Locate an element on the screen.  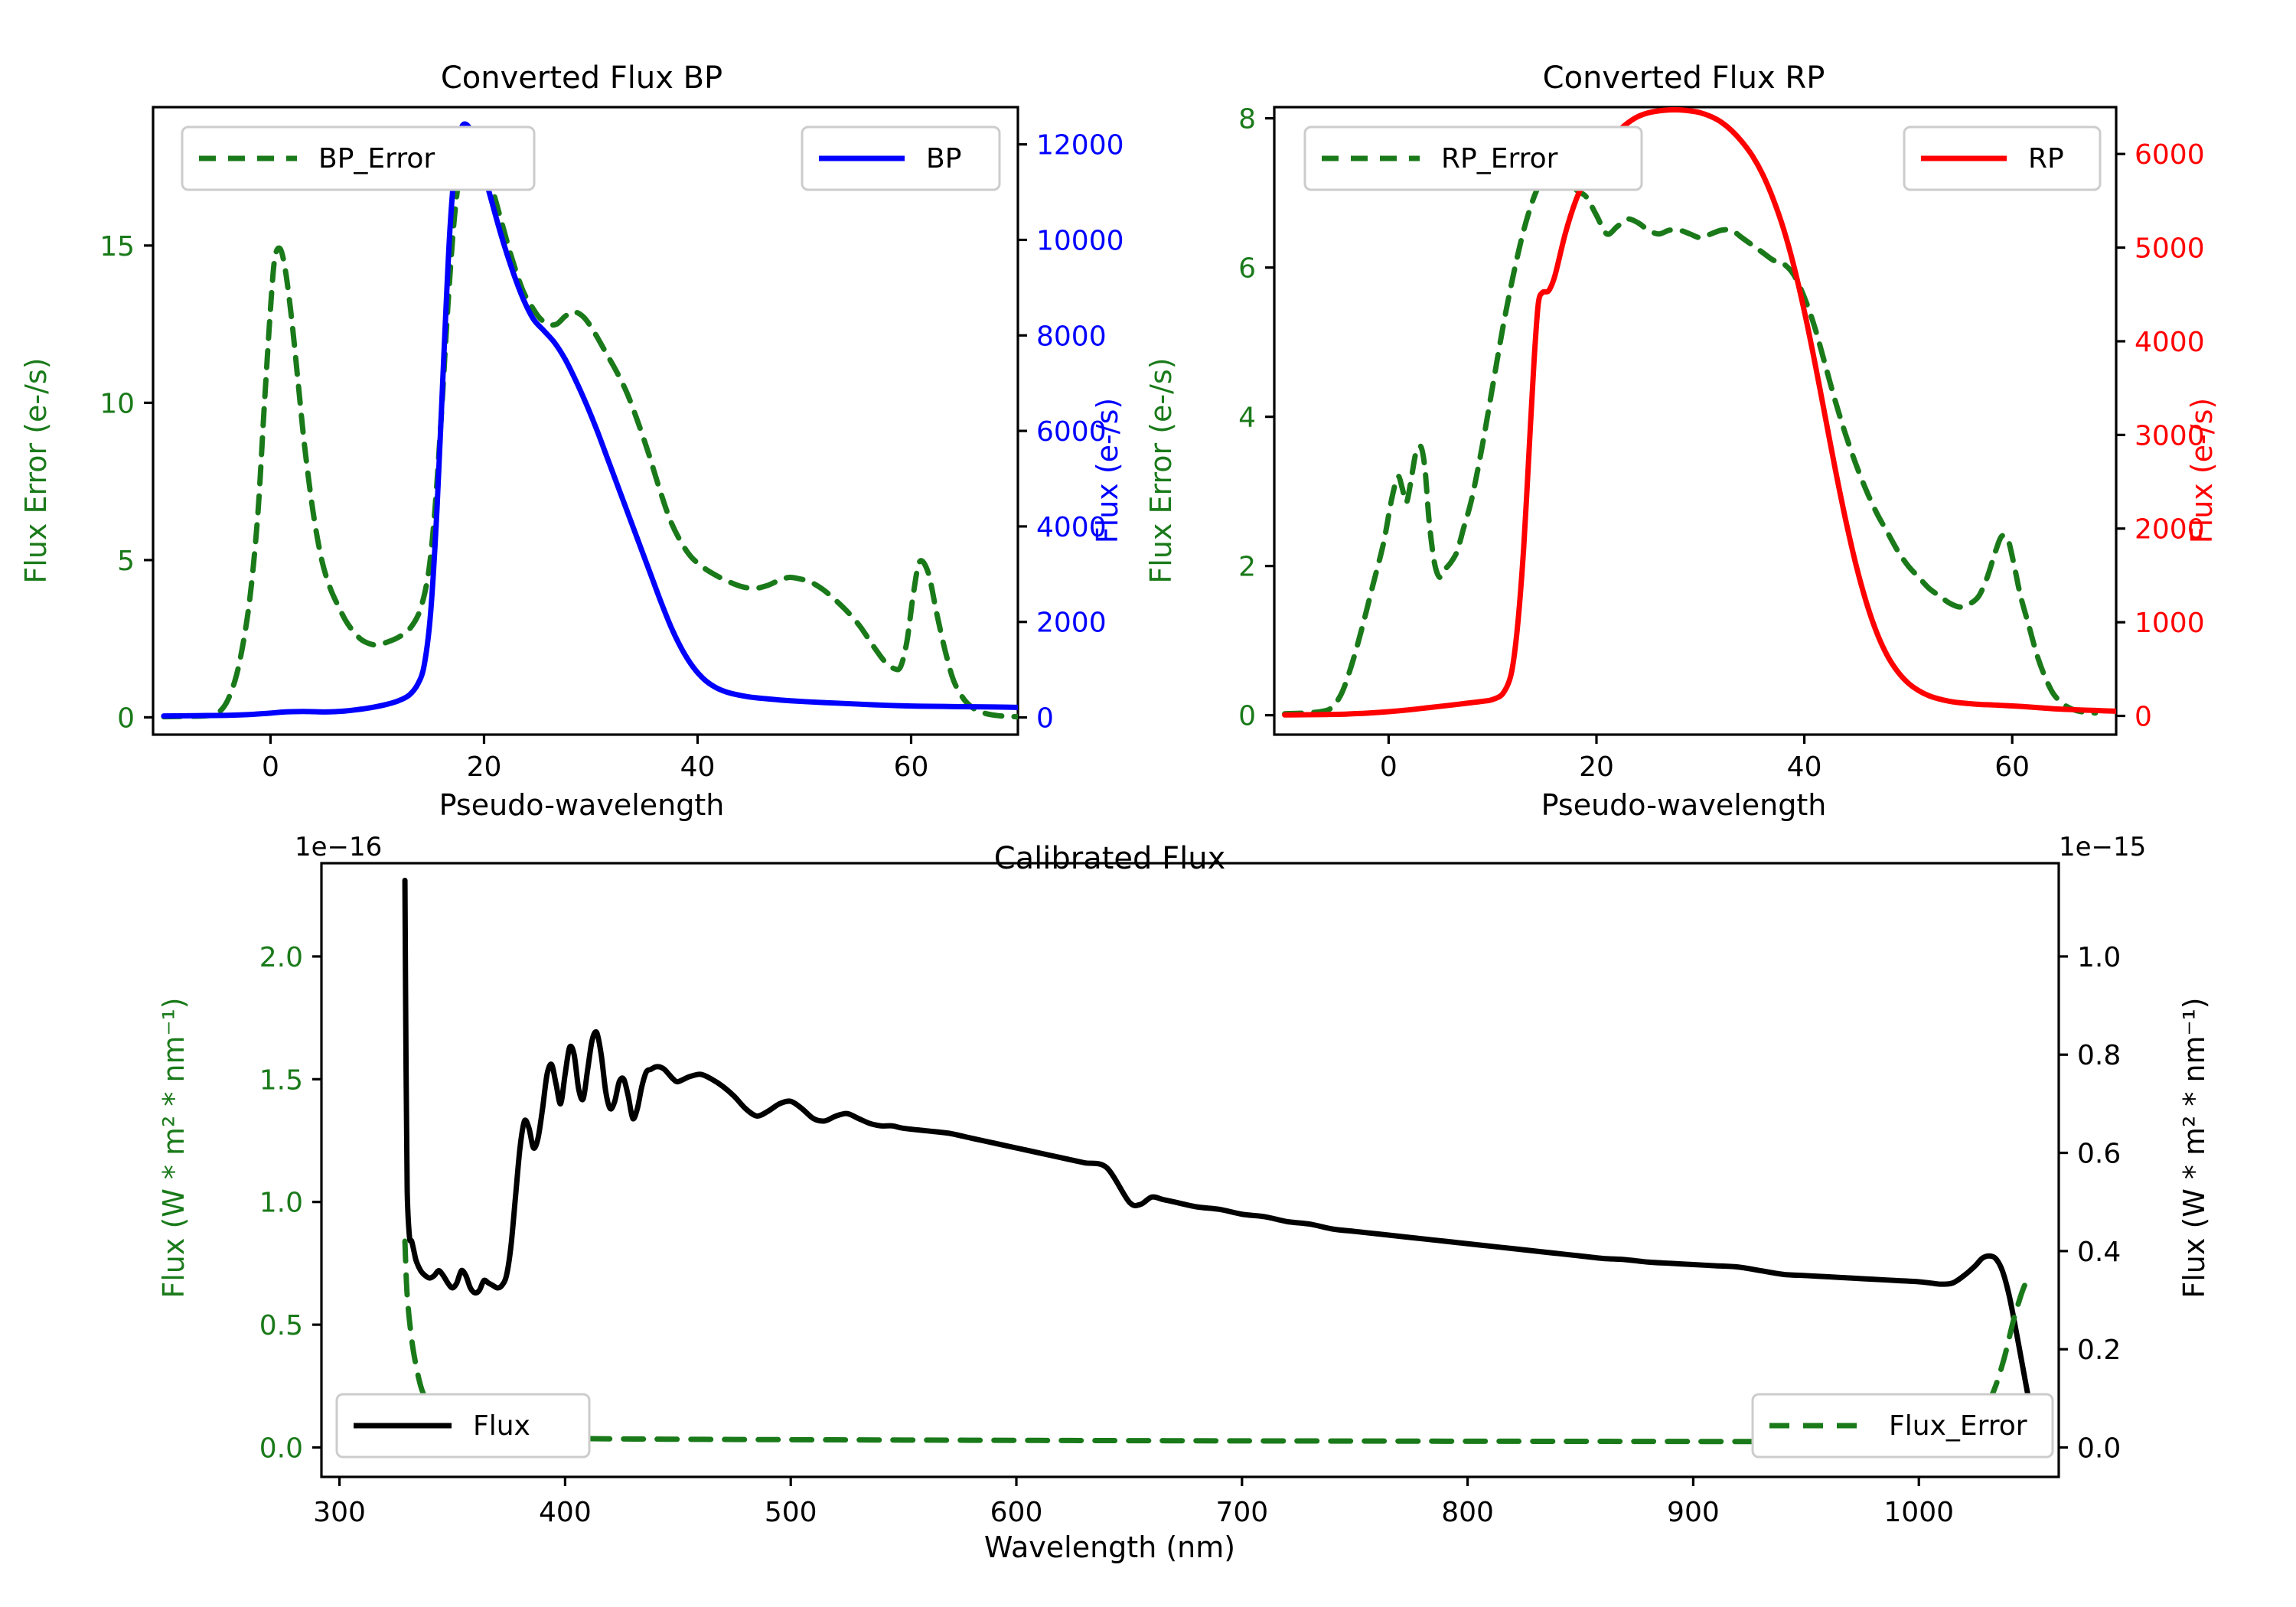
rp-legend-label: RP is located at coordinates (2046, 158).